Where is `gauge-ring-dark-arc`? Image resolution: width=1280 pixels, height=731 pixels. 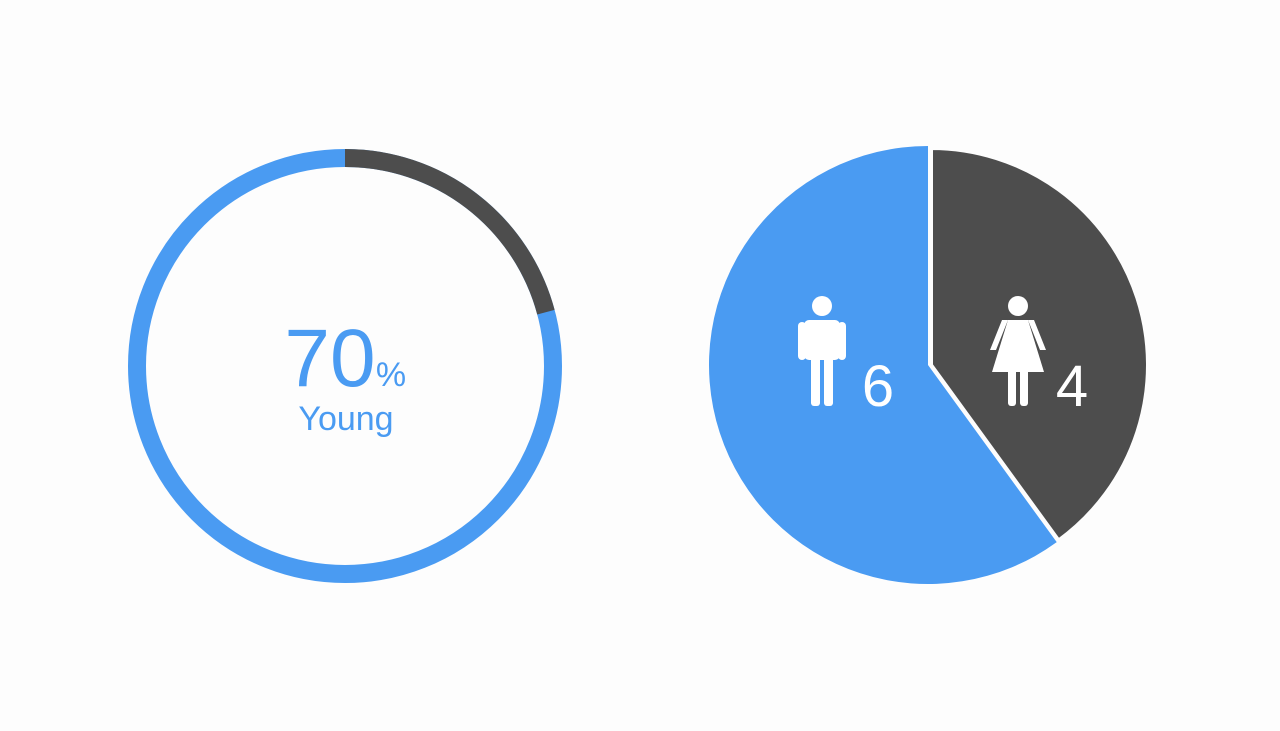 gauge-ring-dark-arc is located at coordinates (449, 232).